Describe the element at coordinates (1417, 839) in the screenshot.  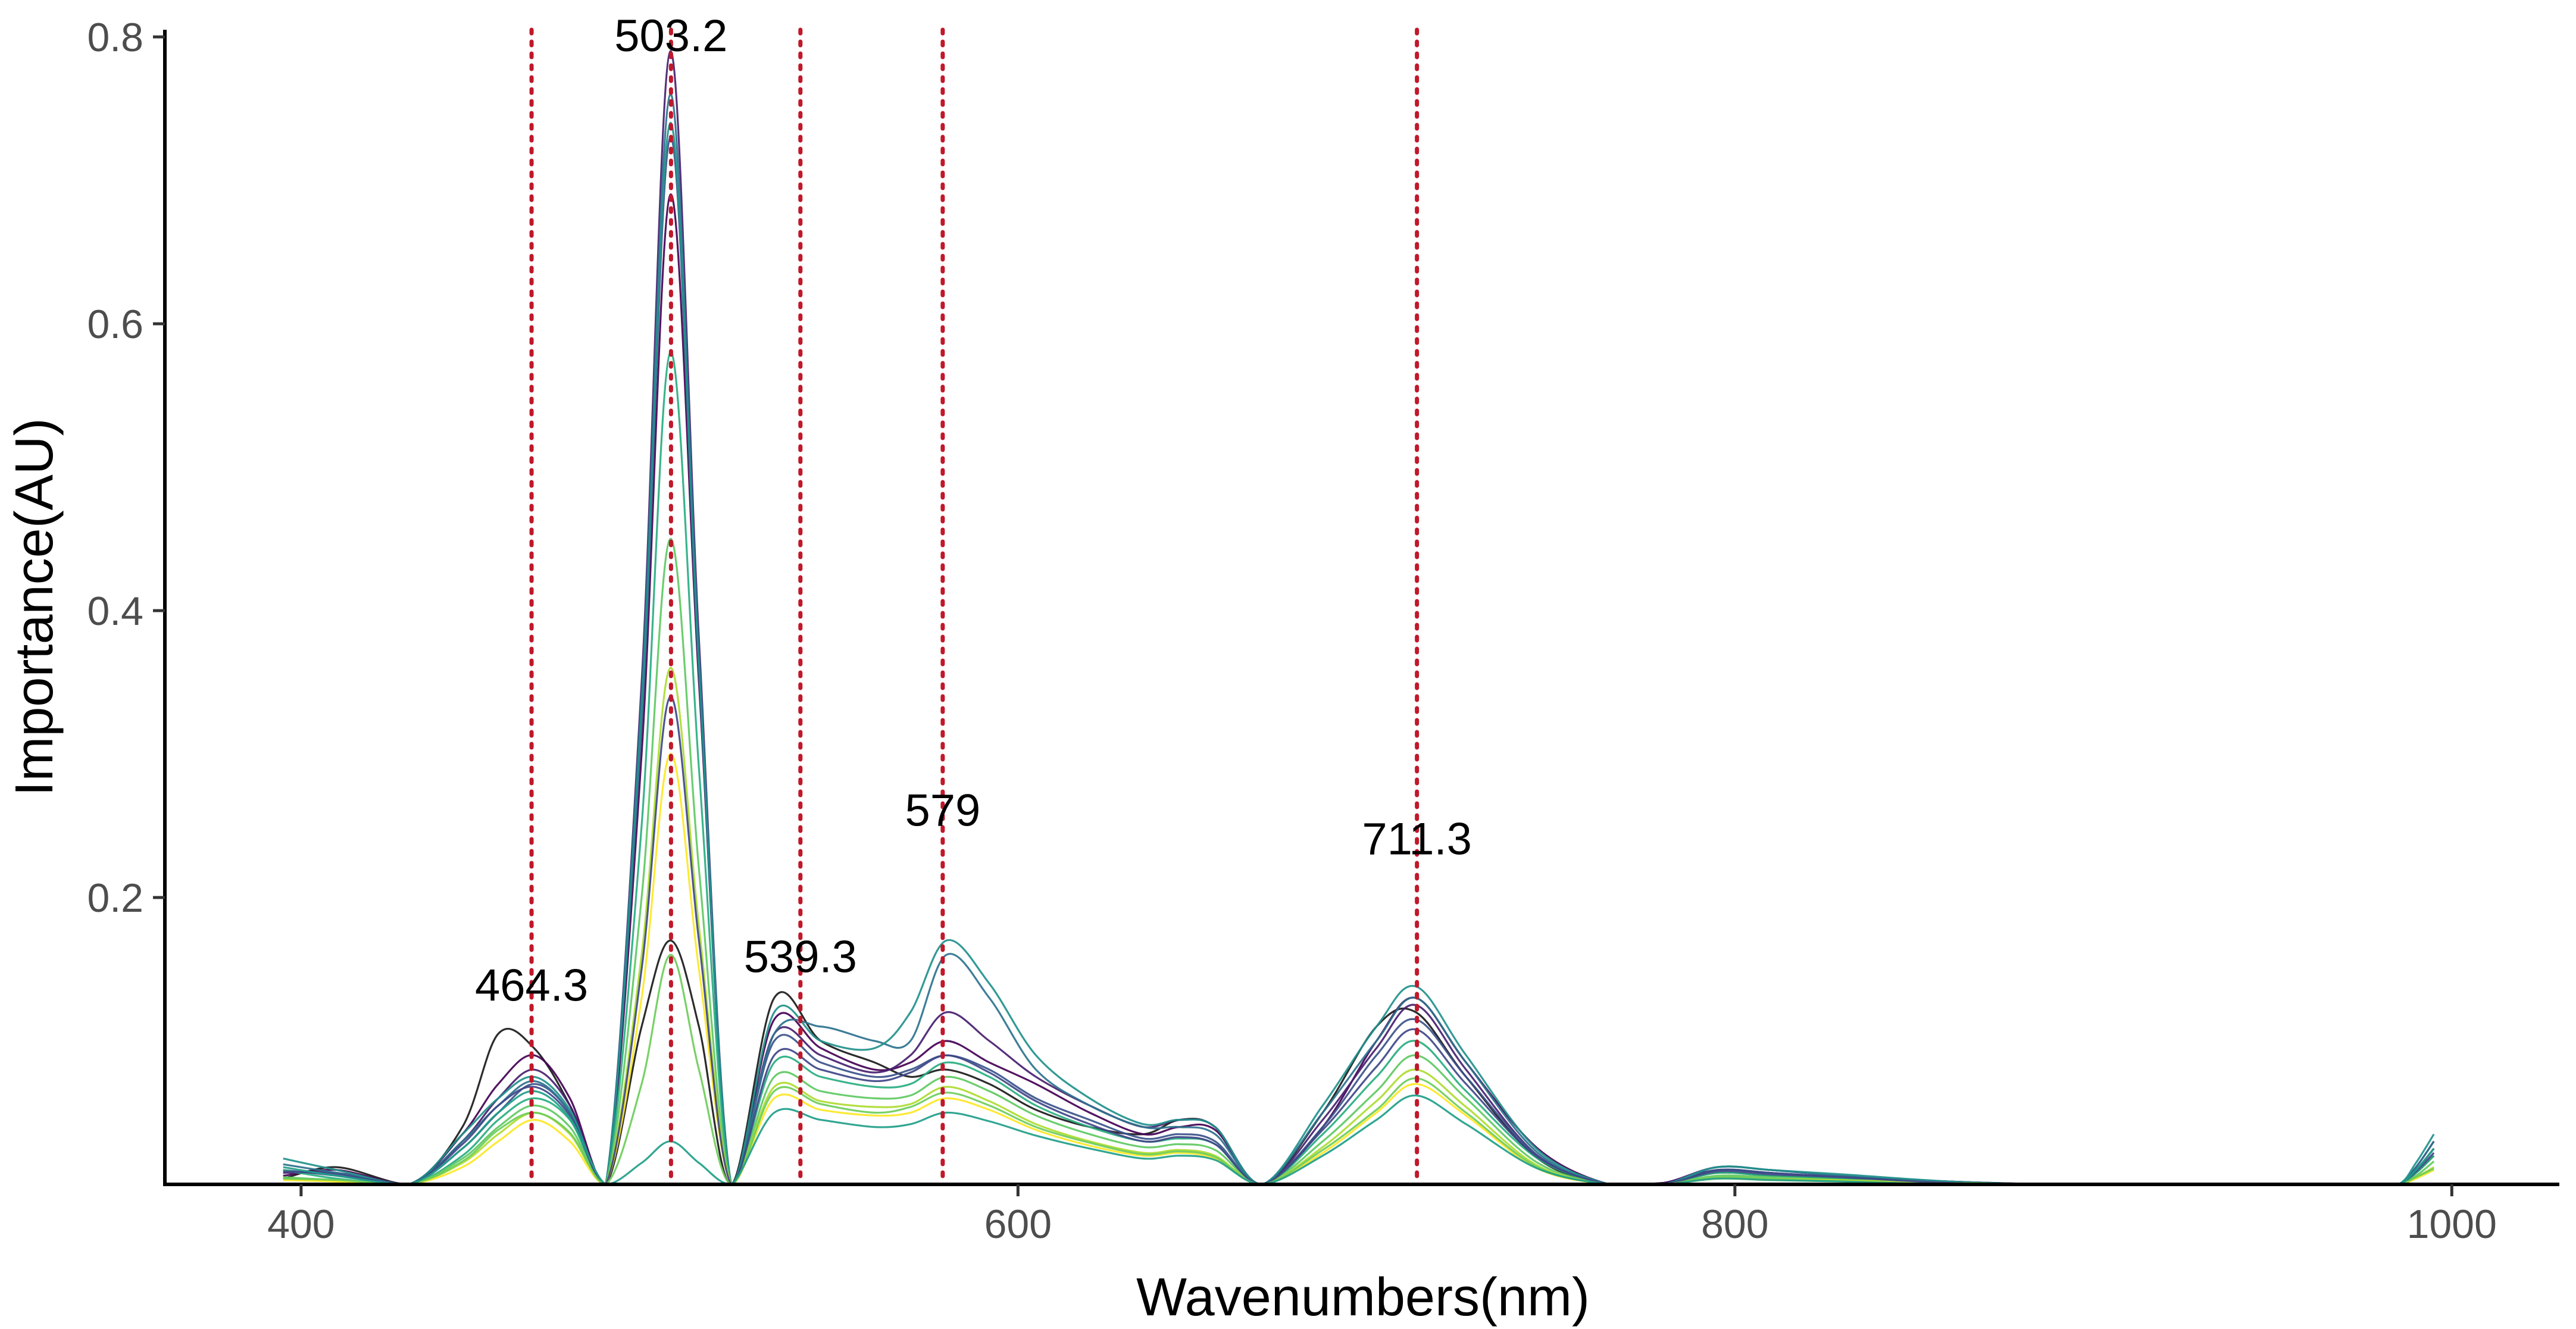
I see `peak-label-5: 711.3` at that location.